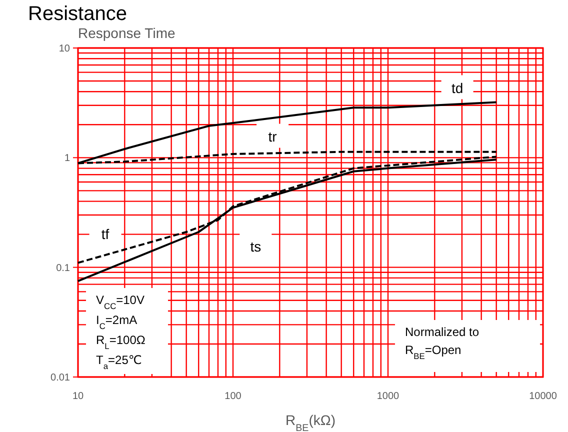 This screenshot has height=432, width=568. I want to click on y-tick-label: 10, so click(64, 49).